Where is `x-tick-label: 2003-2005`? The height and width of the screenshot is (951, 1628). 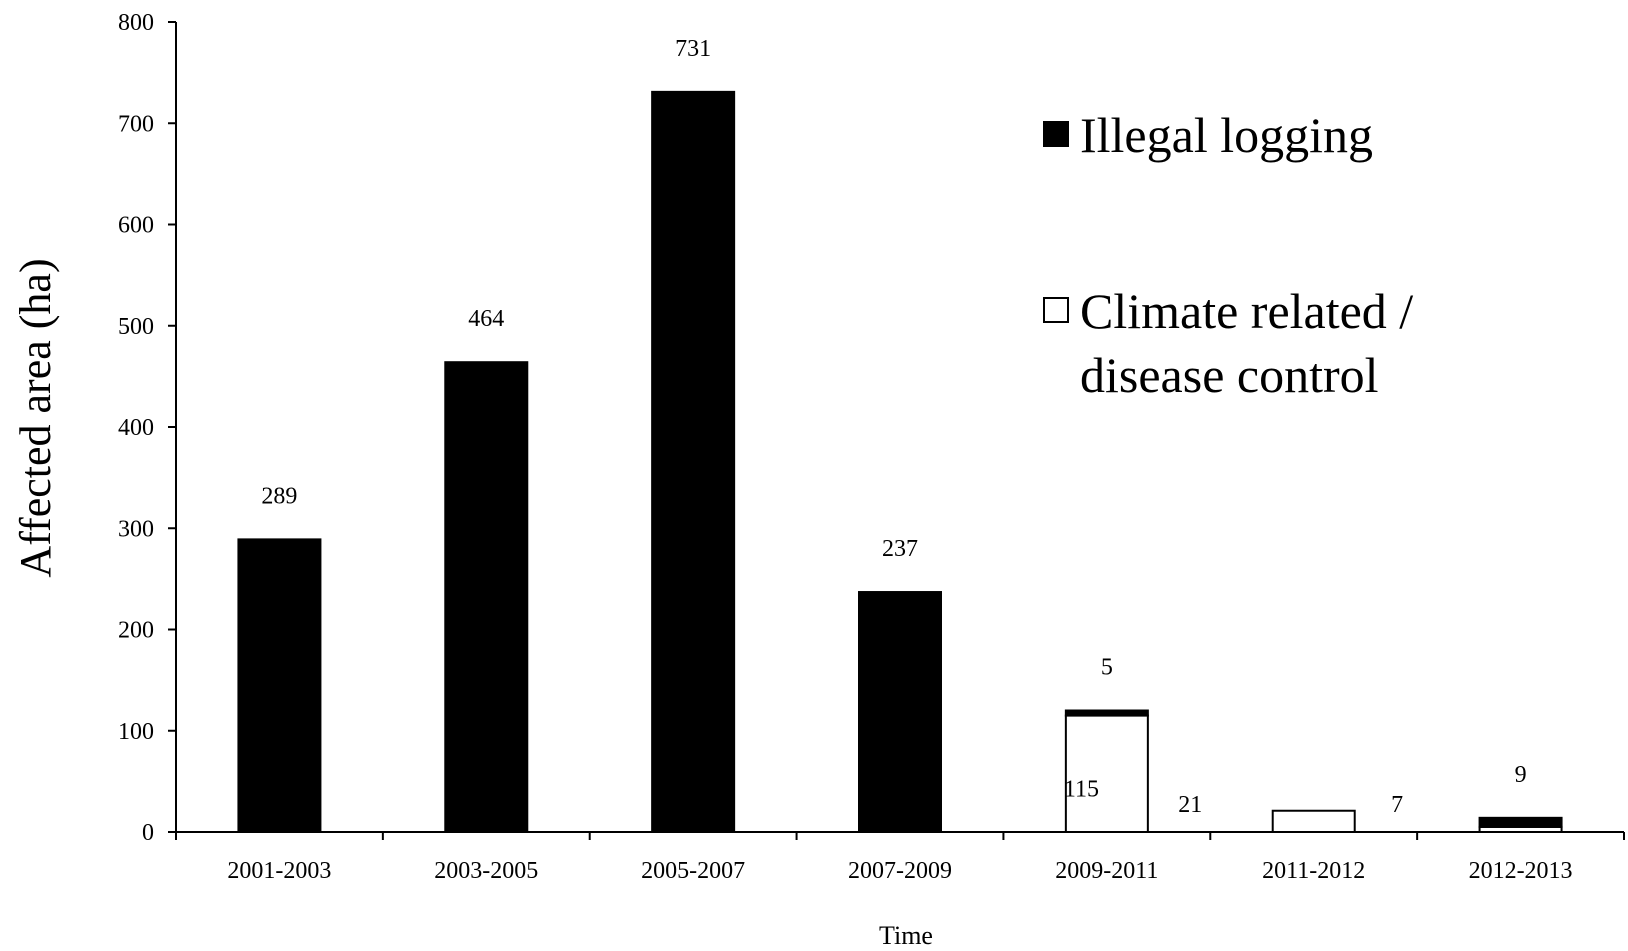
x-tick-label: 2003-2005 is located at coordinates (486, 871).